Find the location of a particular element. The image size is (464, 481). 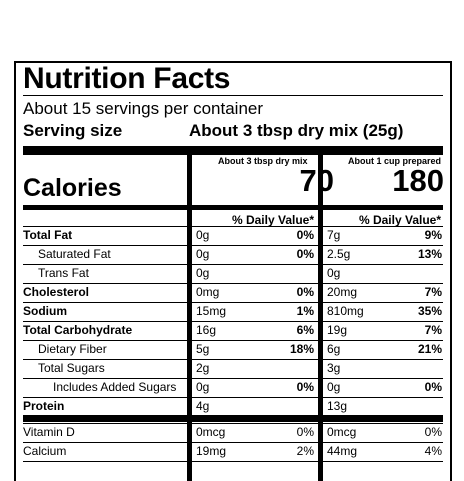

column-2-amount: 44mg is located at coordinates (342, 451).